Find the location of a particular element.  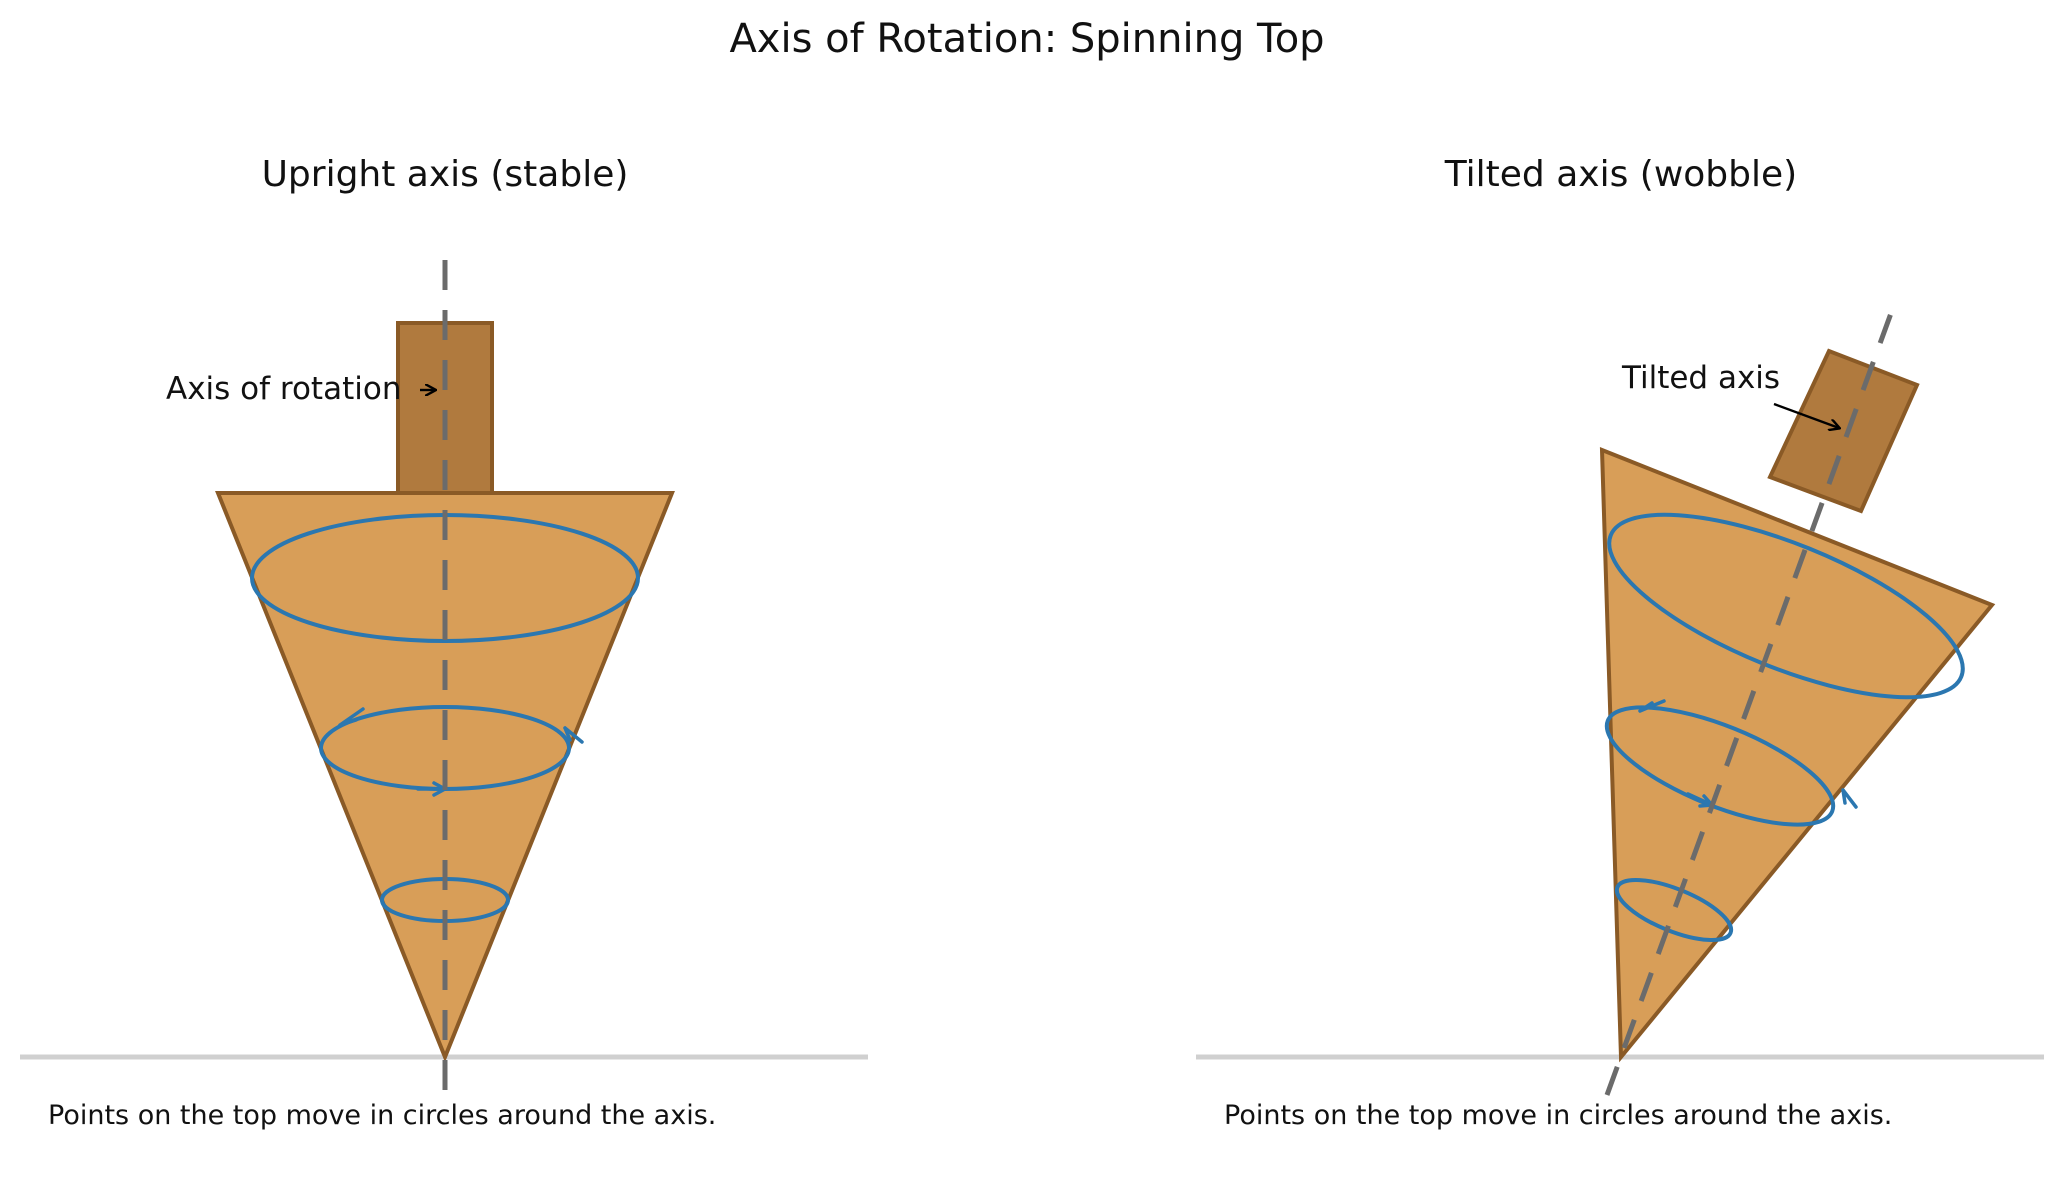

upright-rotation-arrow-left is located at coordinates (351, 717).